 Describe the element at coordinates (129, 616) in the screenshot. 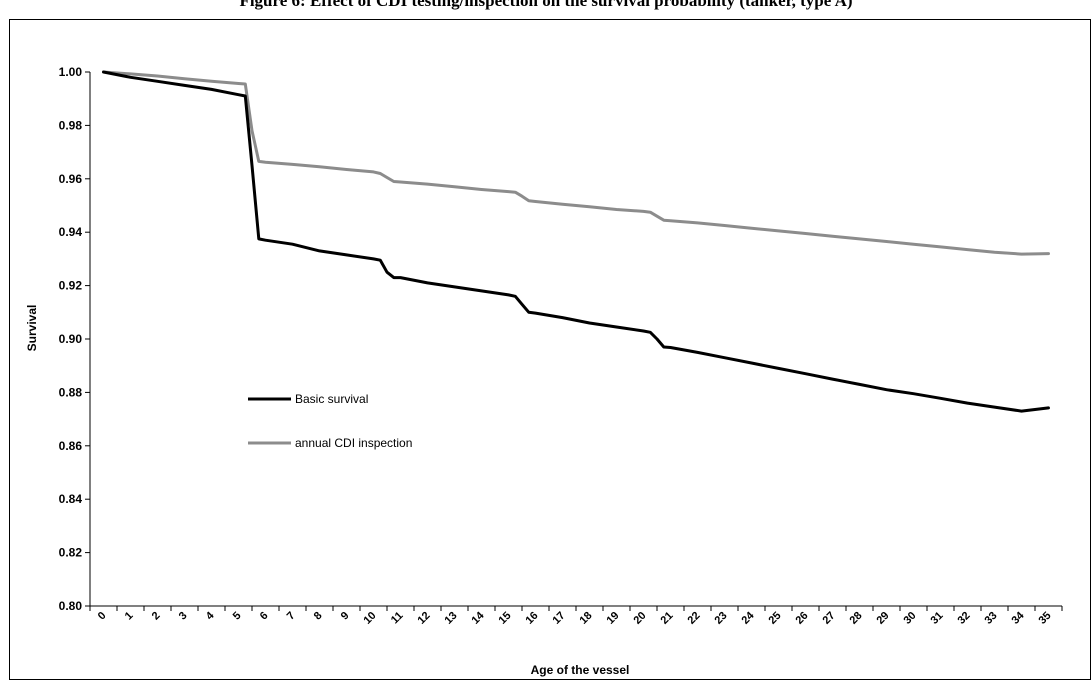

I see `x-tick-label: 1` at that location.